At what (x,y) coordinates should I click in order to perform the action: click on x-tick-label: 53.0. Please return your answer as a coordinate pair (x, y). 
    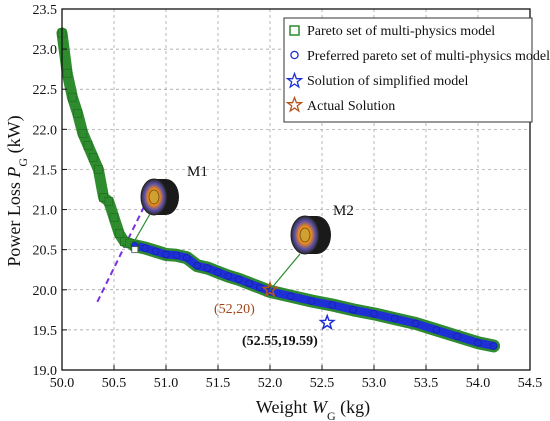
    Looking at the image, I should click on (374, 383).